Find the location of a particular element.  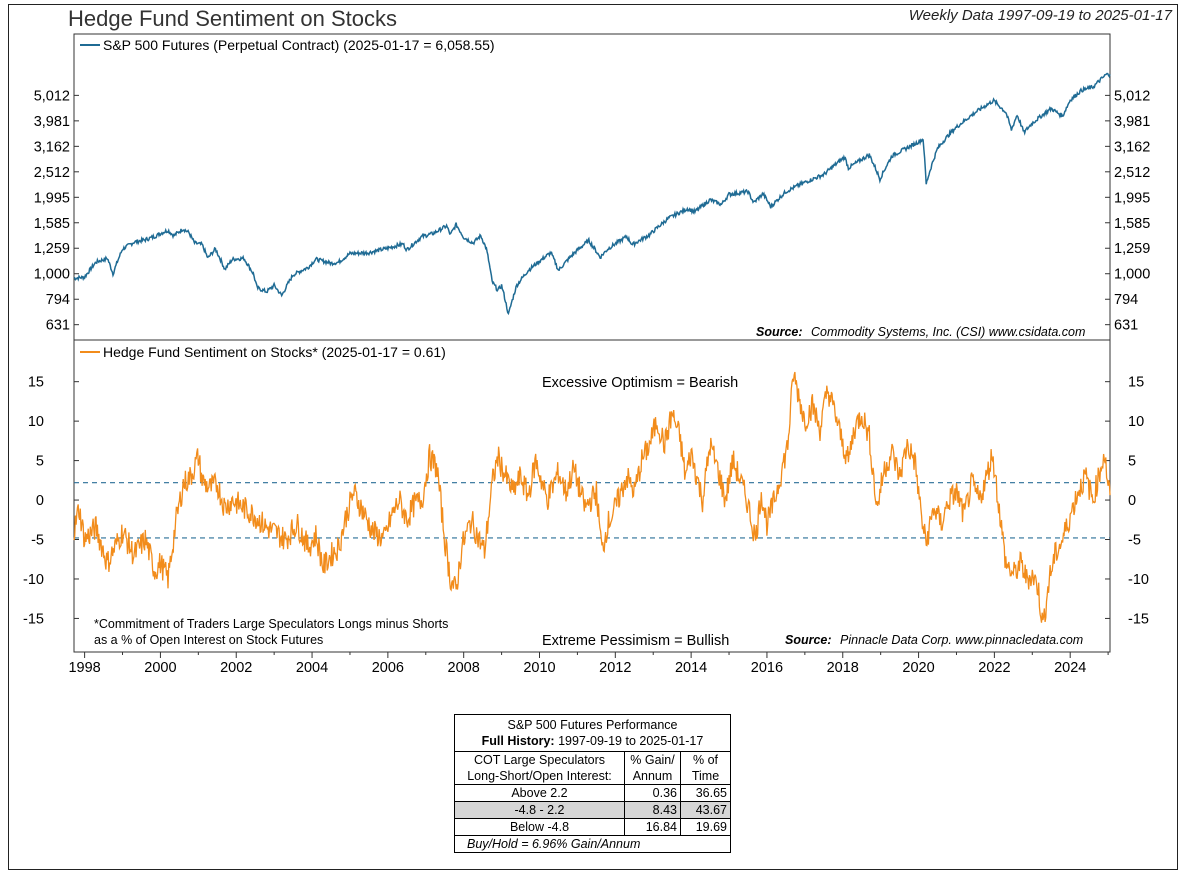

perf-table-history: Full History: 1997-09-19 to 2025-01-17 is located at coordinates (592, 741).